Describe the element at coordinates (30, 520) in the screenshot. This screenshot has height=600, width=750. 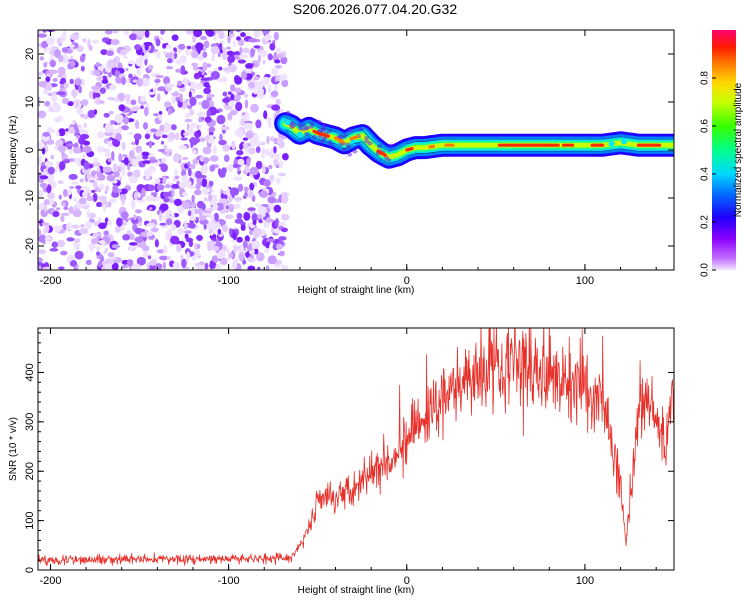
I see `y-tick-label: 100` at that location.